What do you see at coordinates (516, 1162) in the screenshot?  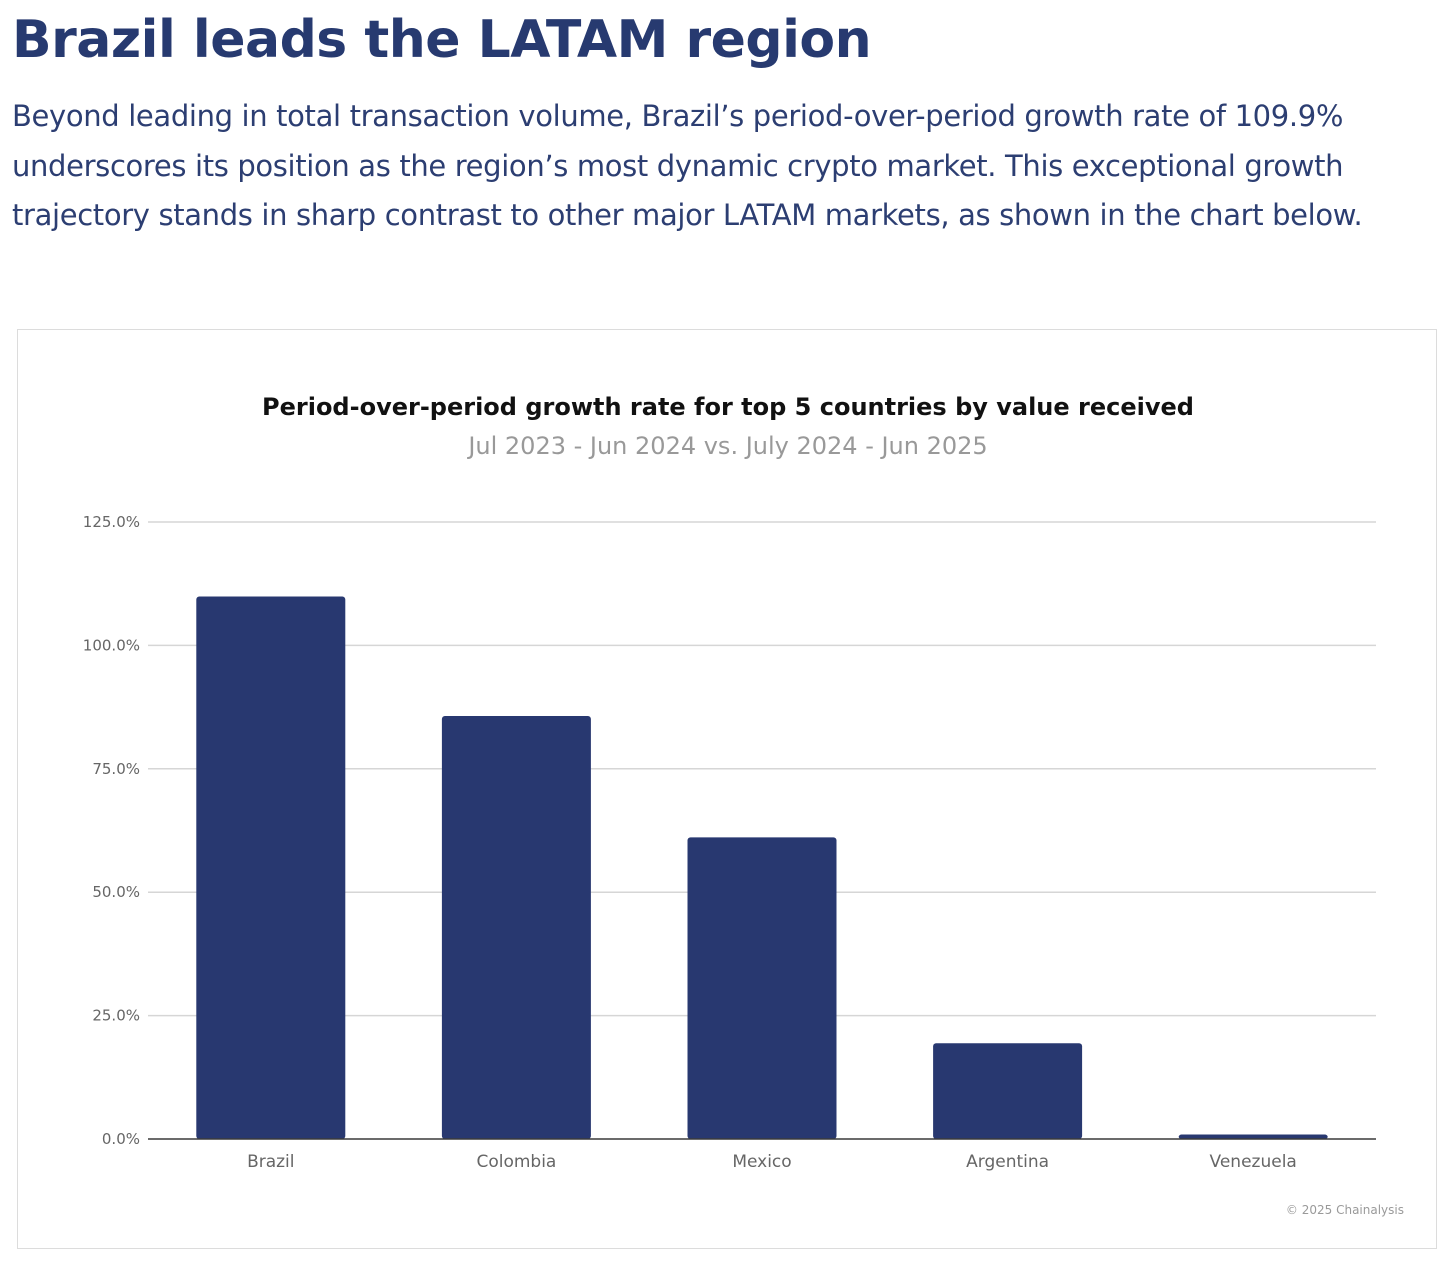 I see `x-tick-label: Colombia` at bounding box center [516, 1162].